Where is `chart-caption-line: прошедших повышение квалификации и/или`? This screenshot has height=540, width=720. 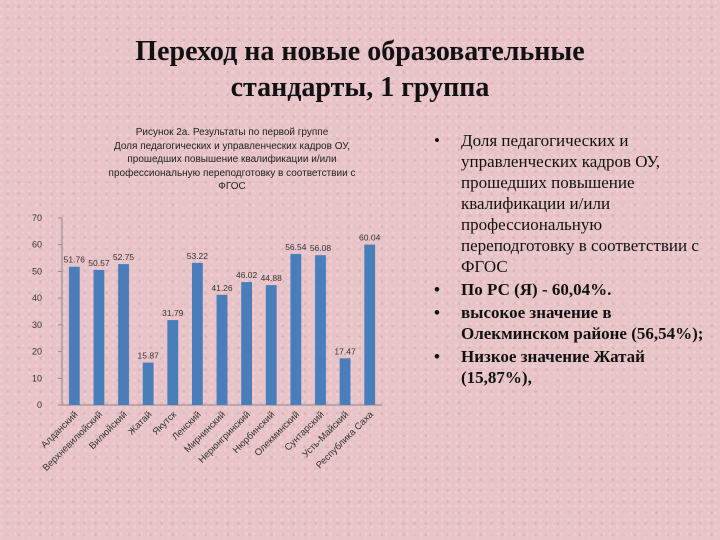 chart-caption-line: прошедших повышение квалификации и/или is located at coordinates (232, 159).